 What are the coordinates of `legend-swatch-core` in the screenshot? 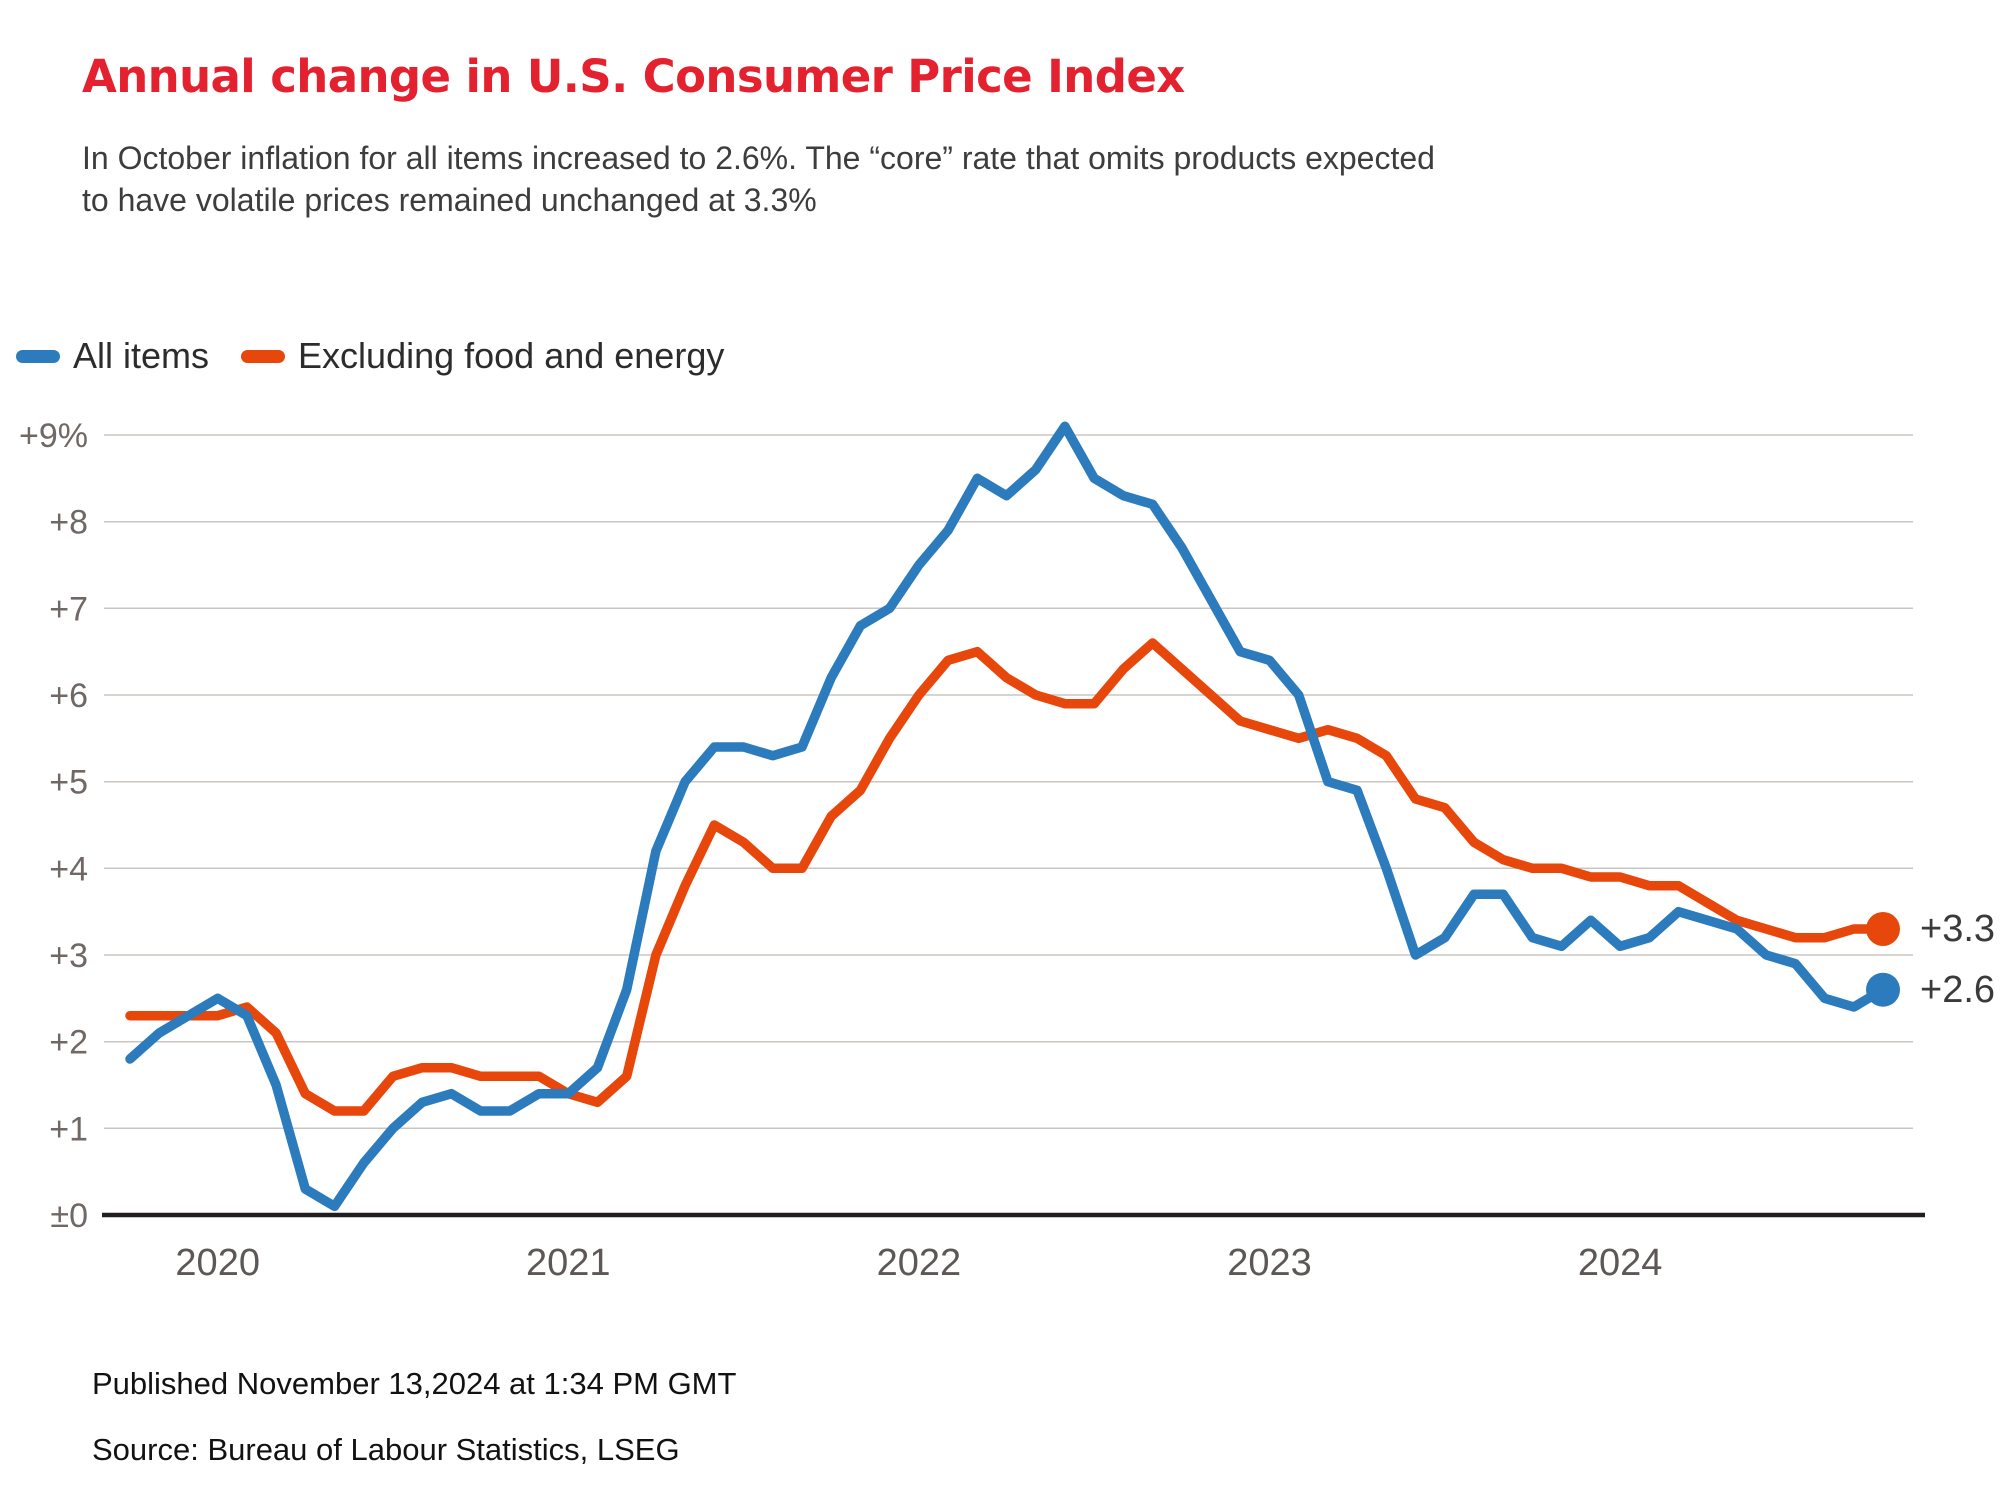 It's located at (263, 356).